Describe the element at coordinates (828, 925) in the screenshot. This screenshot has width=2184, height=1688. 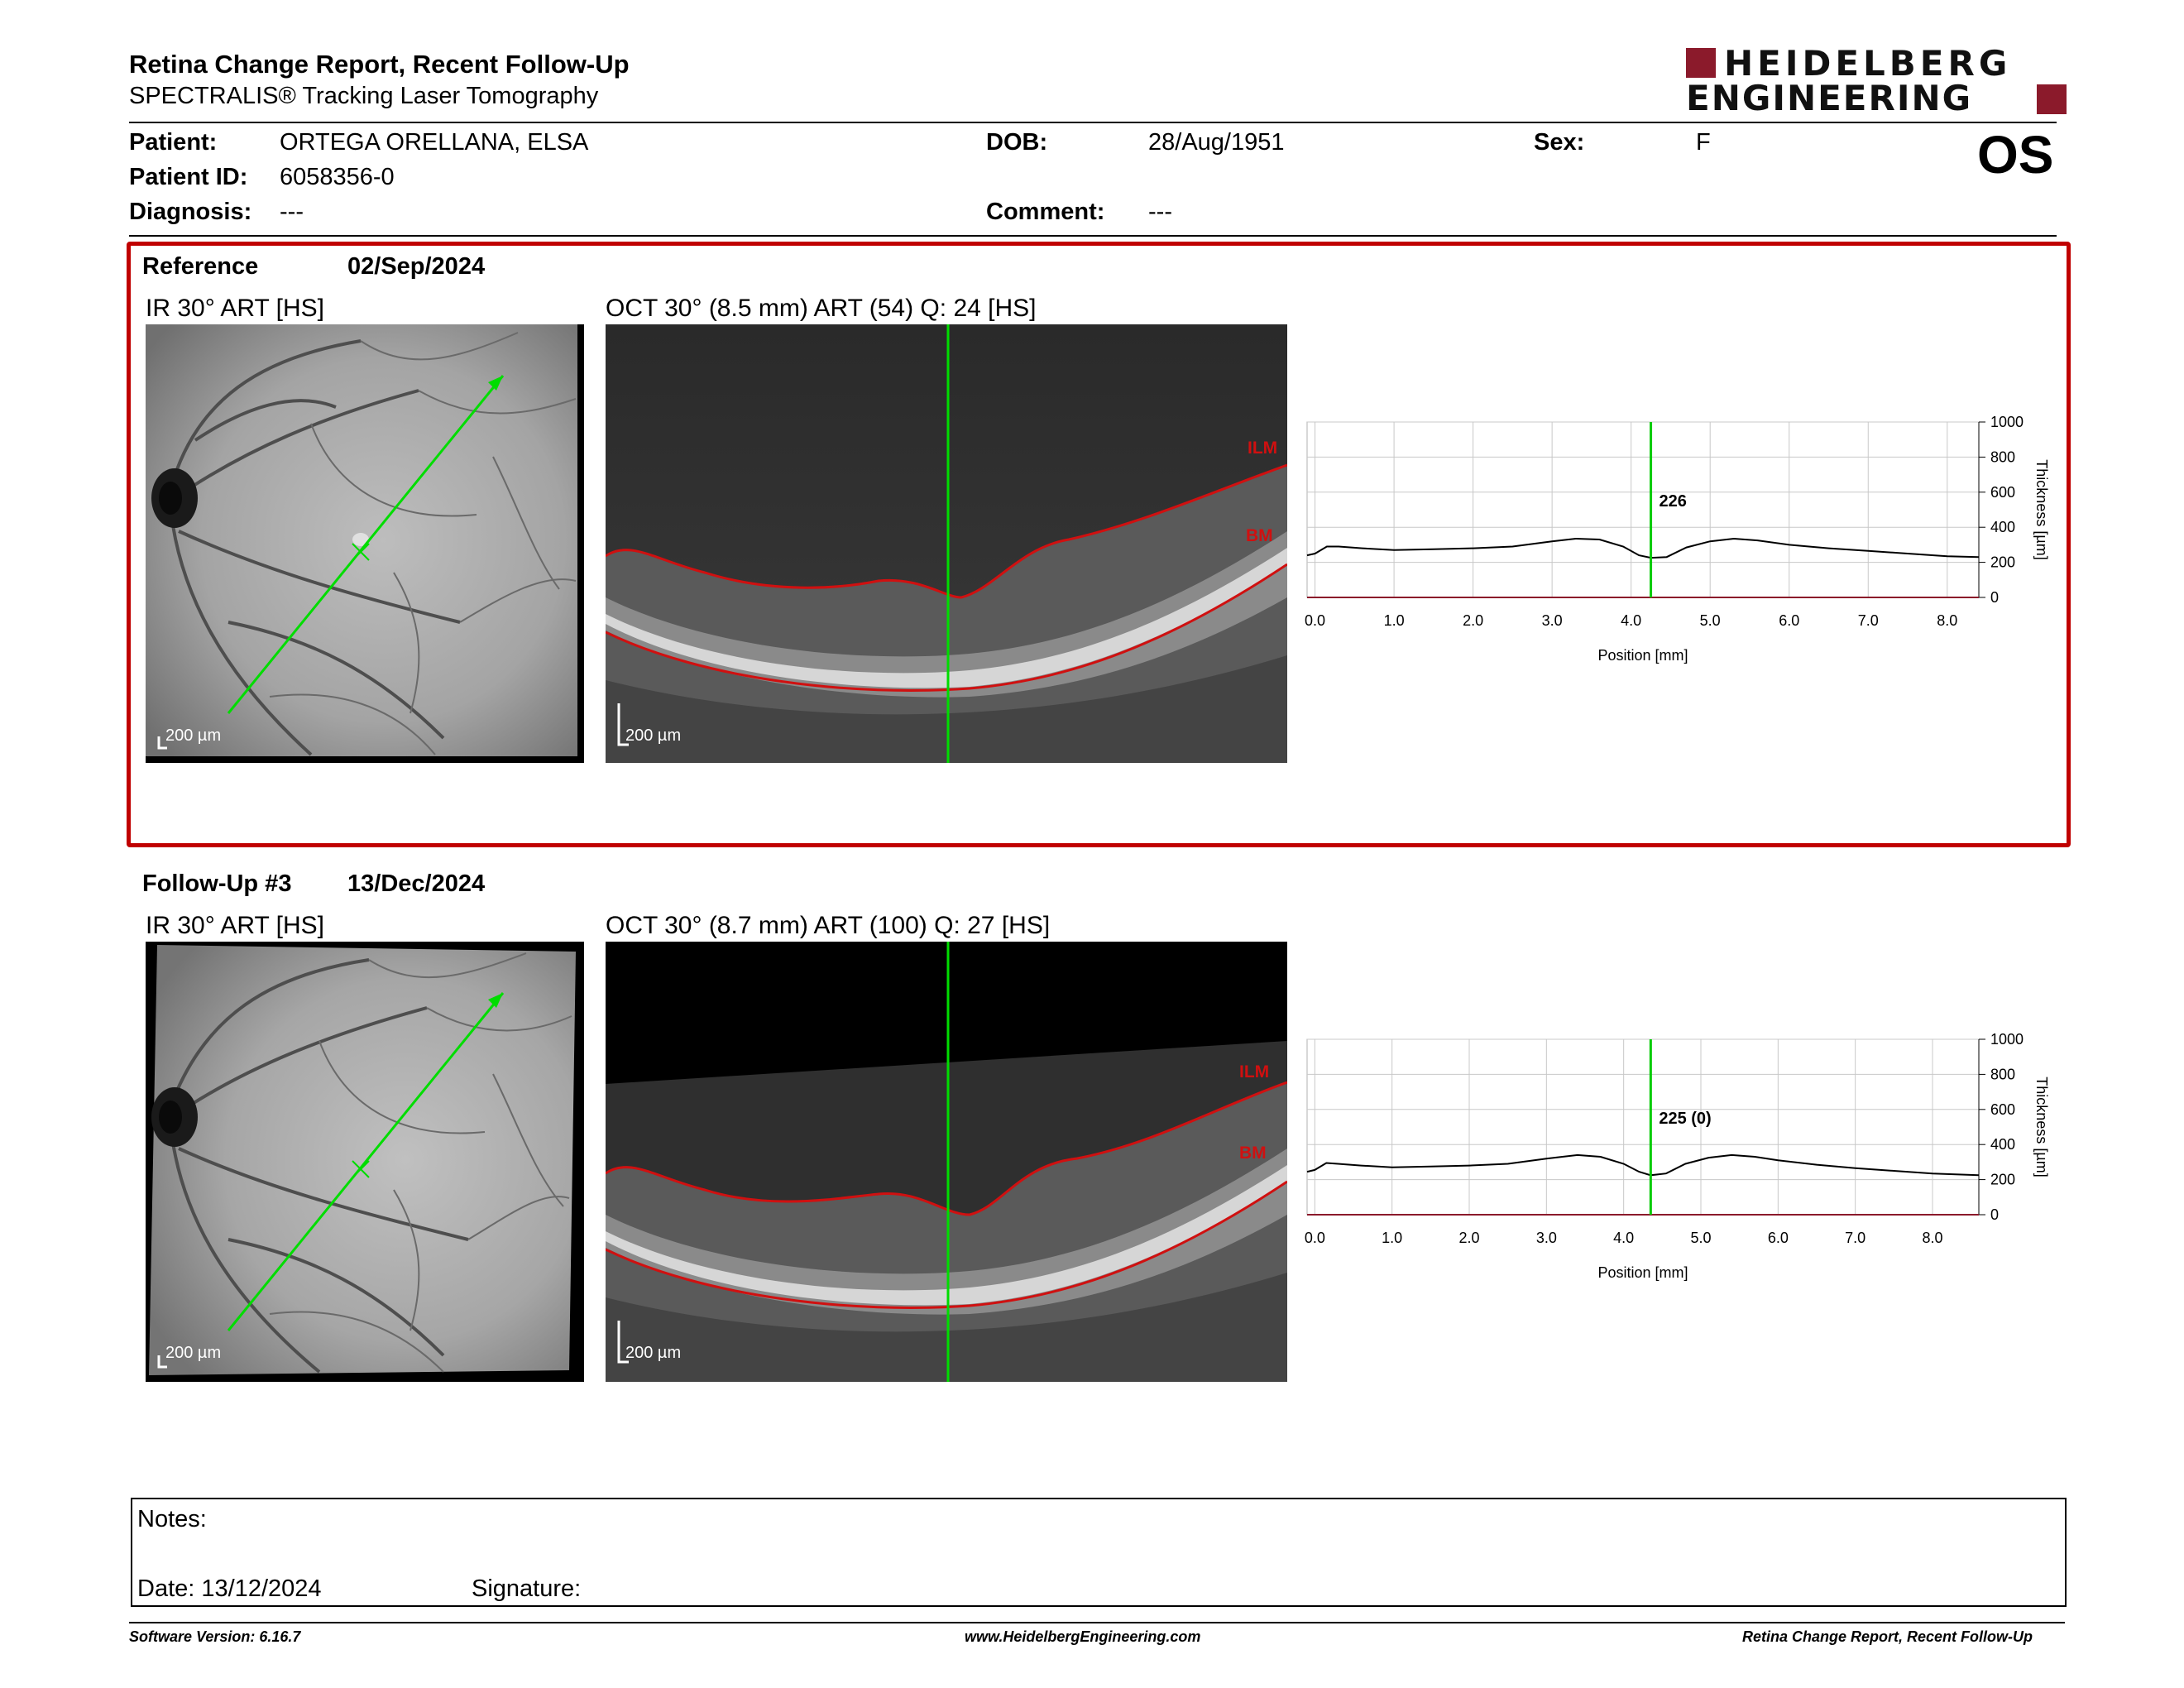
I see `followup-oct-label: OCT 30° (8.7 mm) ART (100) Q: 27 [HS]` at that location.